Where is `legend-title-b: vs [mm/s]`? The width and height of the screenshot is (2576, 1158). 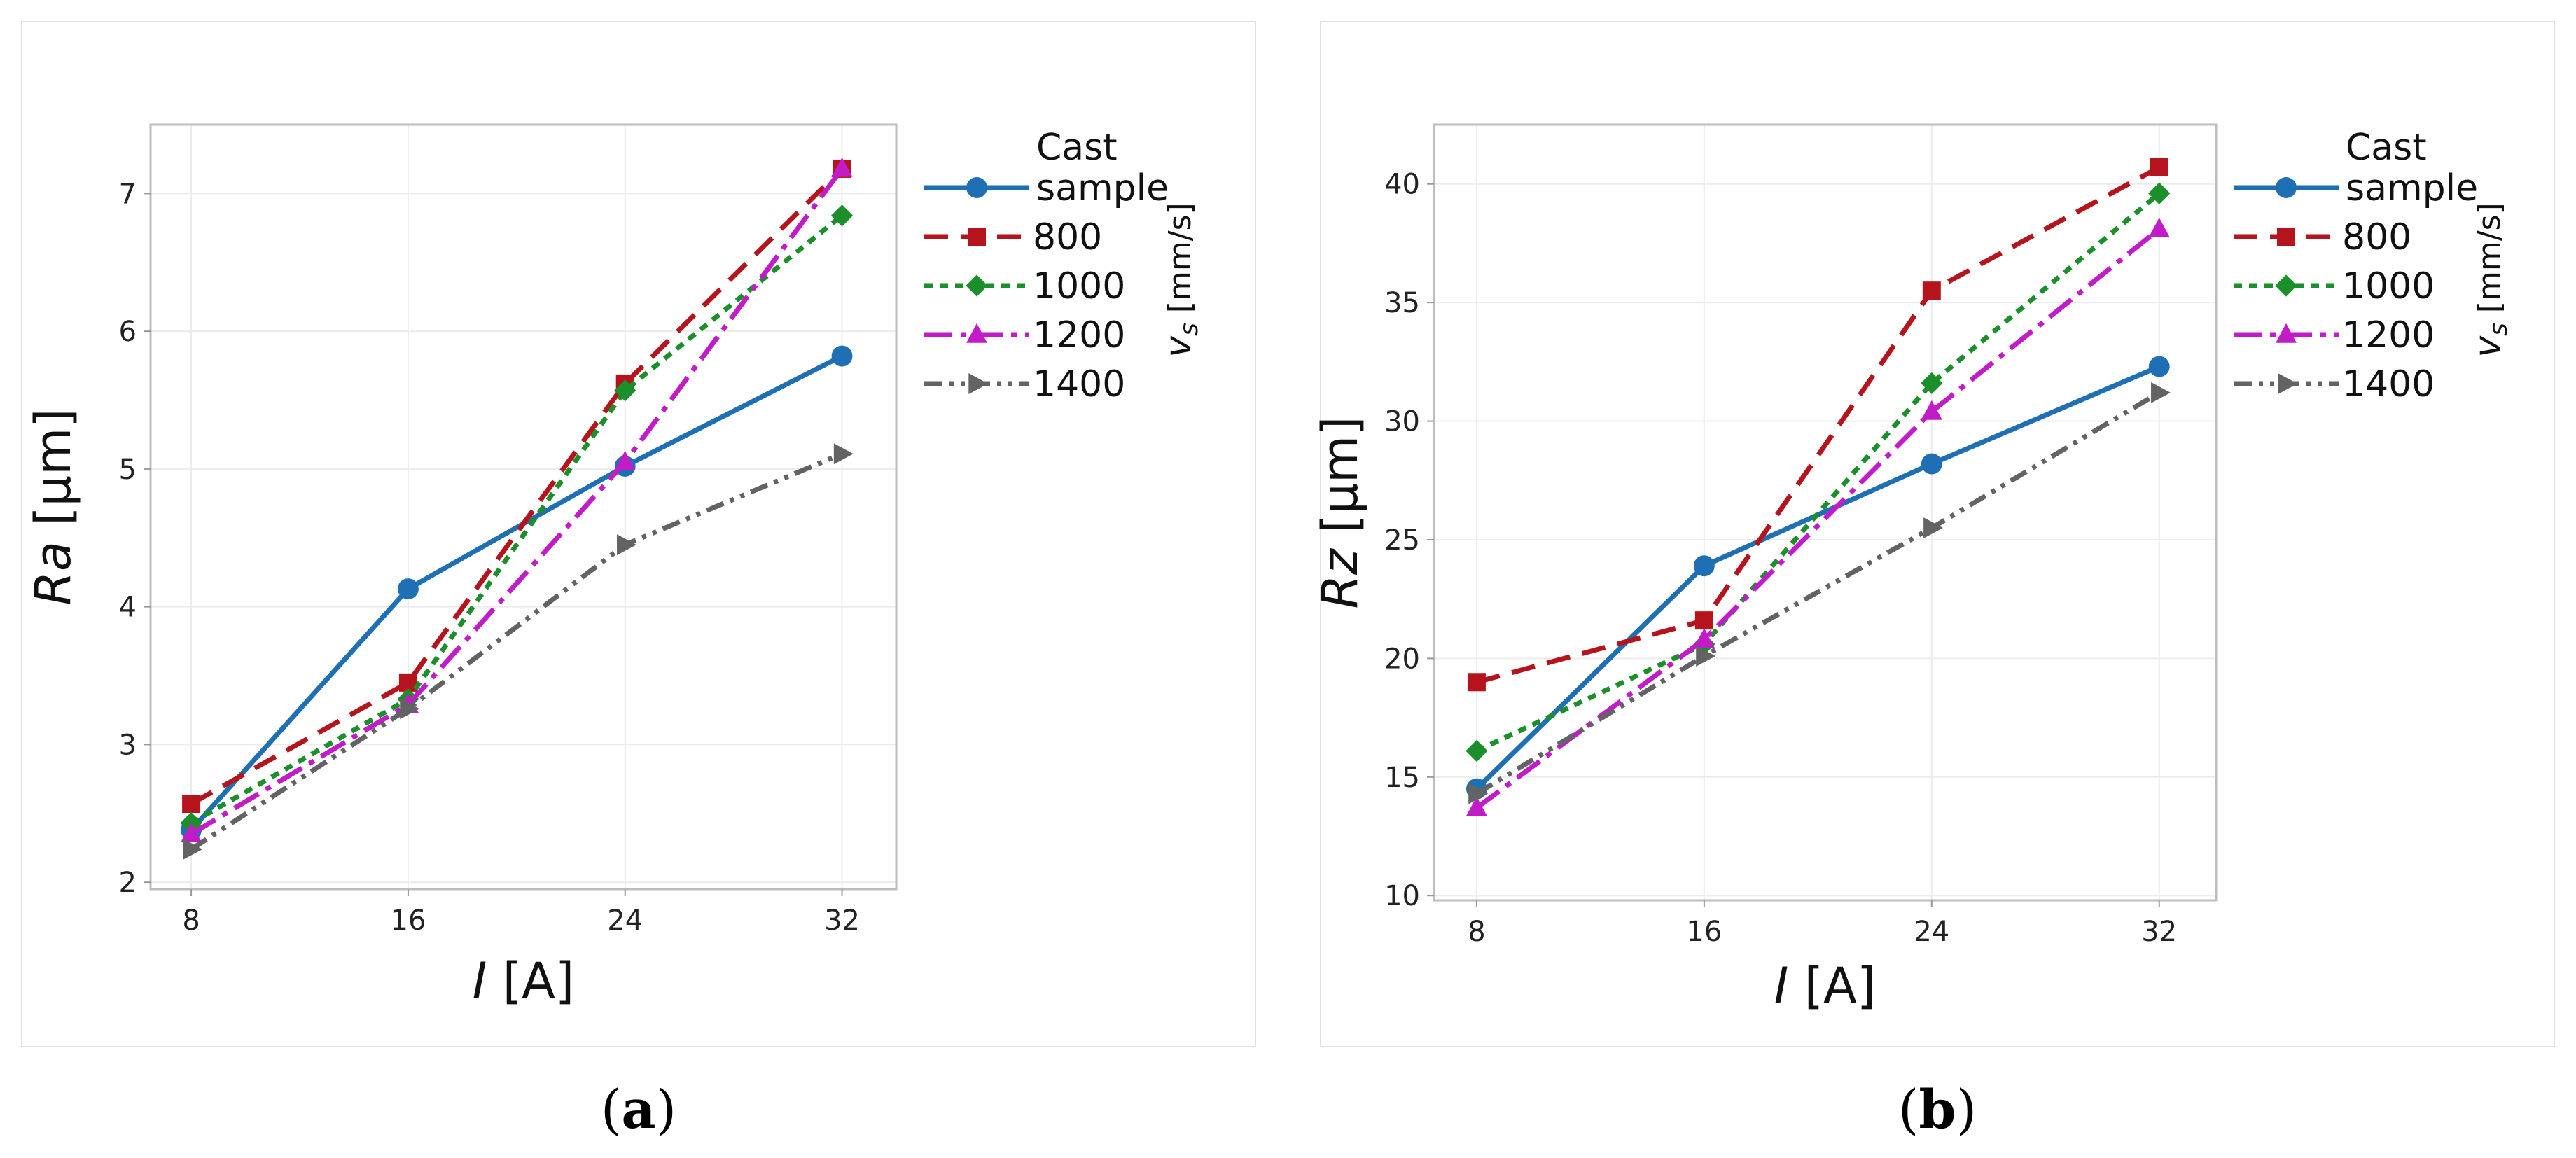
legend-title-b: vs [mm/s] is located at coordinates (2490, 279).